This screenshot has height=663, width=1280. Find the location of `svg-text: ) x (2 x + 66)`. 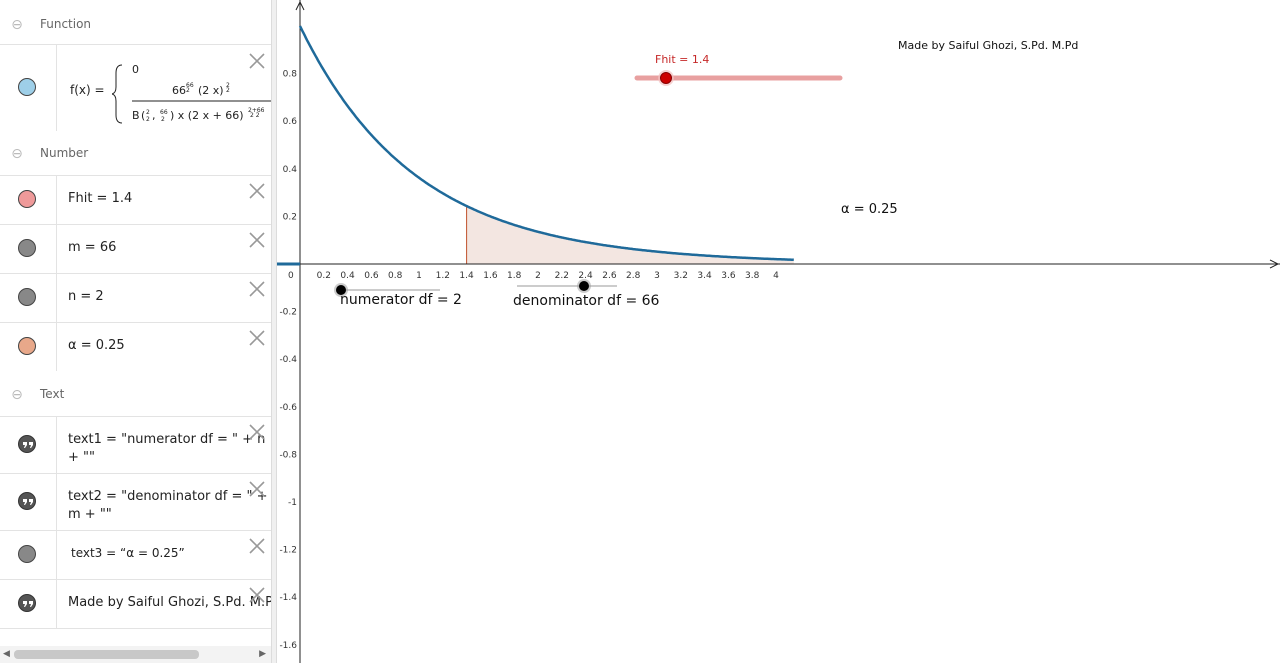

svg-text: ) x (2 x + 66) is located at coordinates (207, 115).